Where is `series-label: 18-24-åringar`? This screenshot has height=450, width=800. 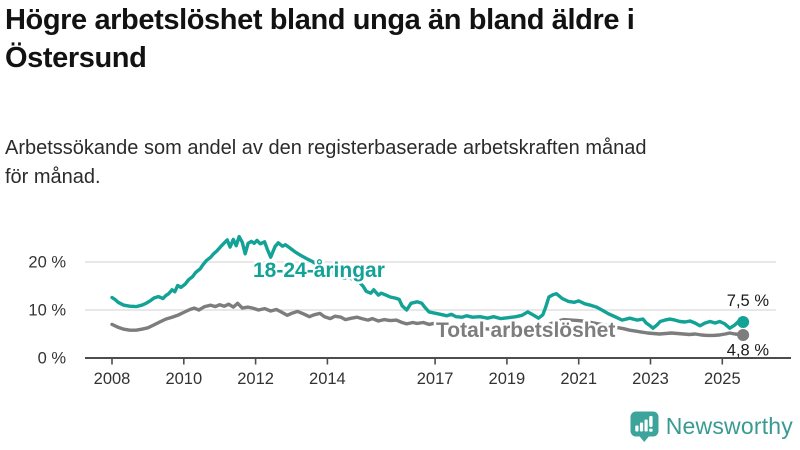
series-label: 18-24-åringar is located at coordinates (319, 270).